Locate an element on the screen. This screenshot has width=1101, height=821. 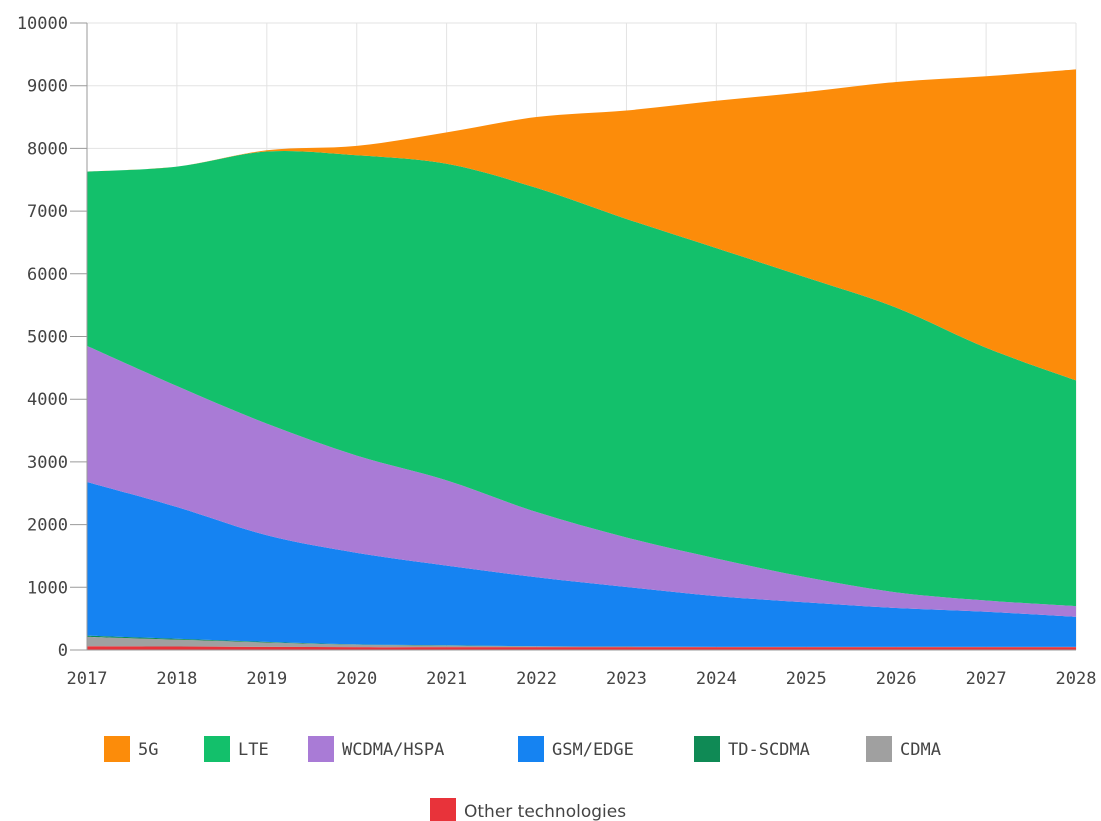
x-tick-label: 2027 is located at coordinates (986, 679).